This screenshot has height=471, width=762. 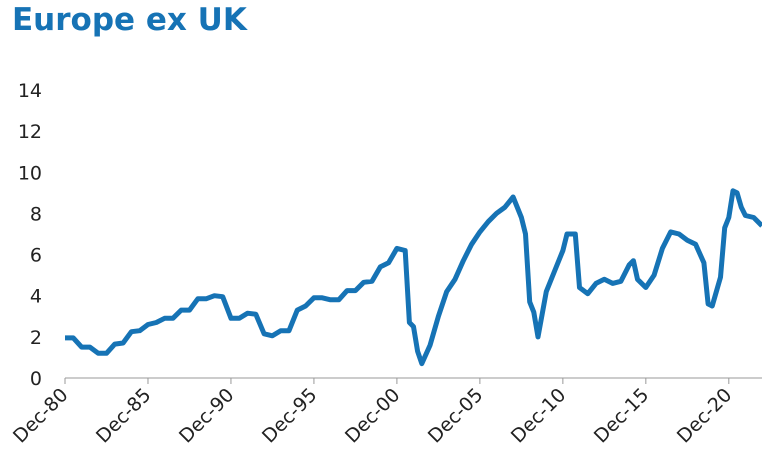 What do you see at coordinates (30, 91) in the screenshot?
I see `y-tick-label: 14` at bounding box center [30, 91].